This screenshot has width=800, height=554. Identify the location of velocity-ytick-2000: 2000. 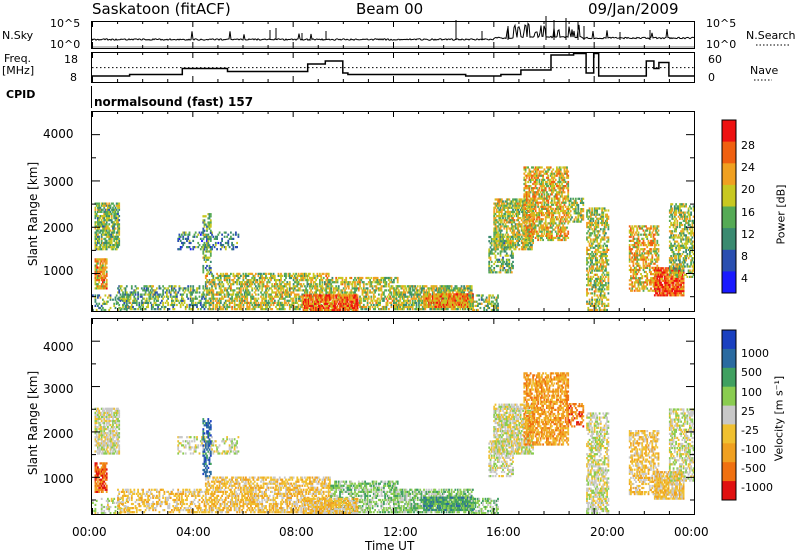
(58, 434).